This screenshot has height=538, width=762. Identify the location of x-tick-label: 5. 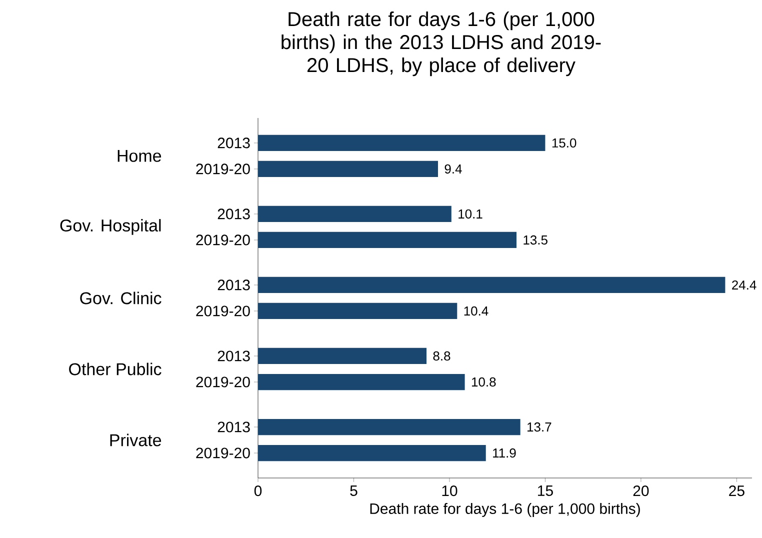
(354, 491).